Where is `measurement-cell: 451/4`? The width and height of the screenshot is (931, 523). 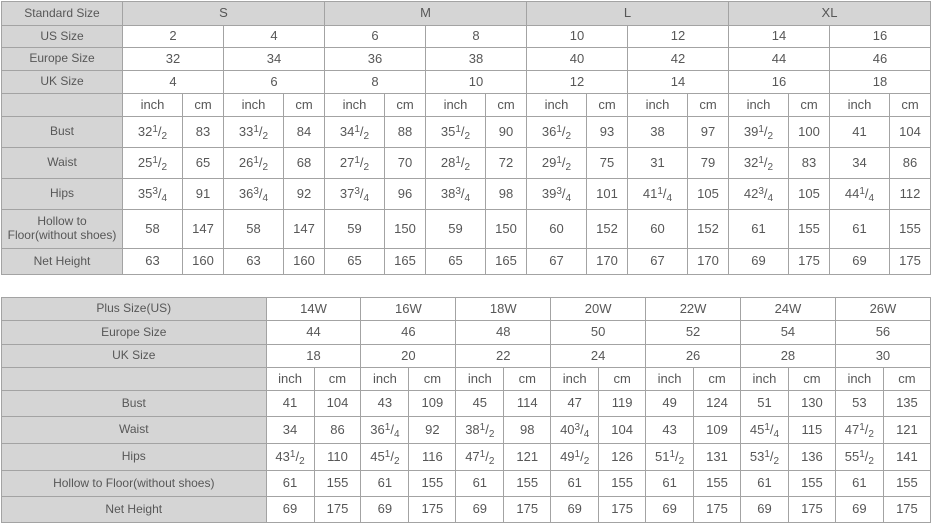 measurement-cell: 451/4 is located at coordinates (764, 430).